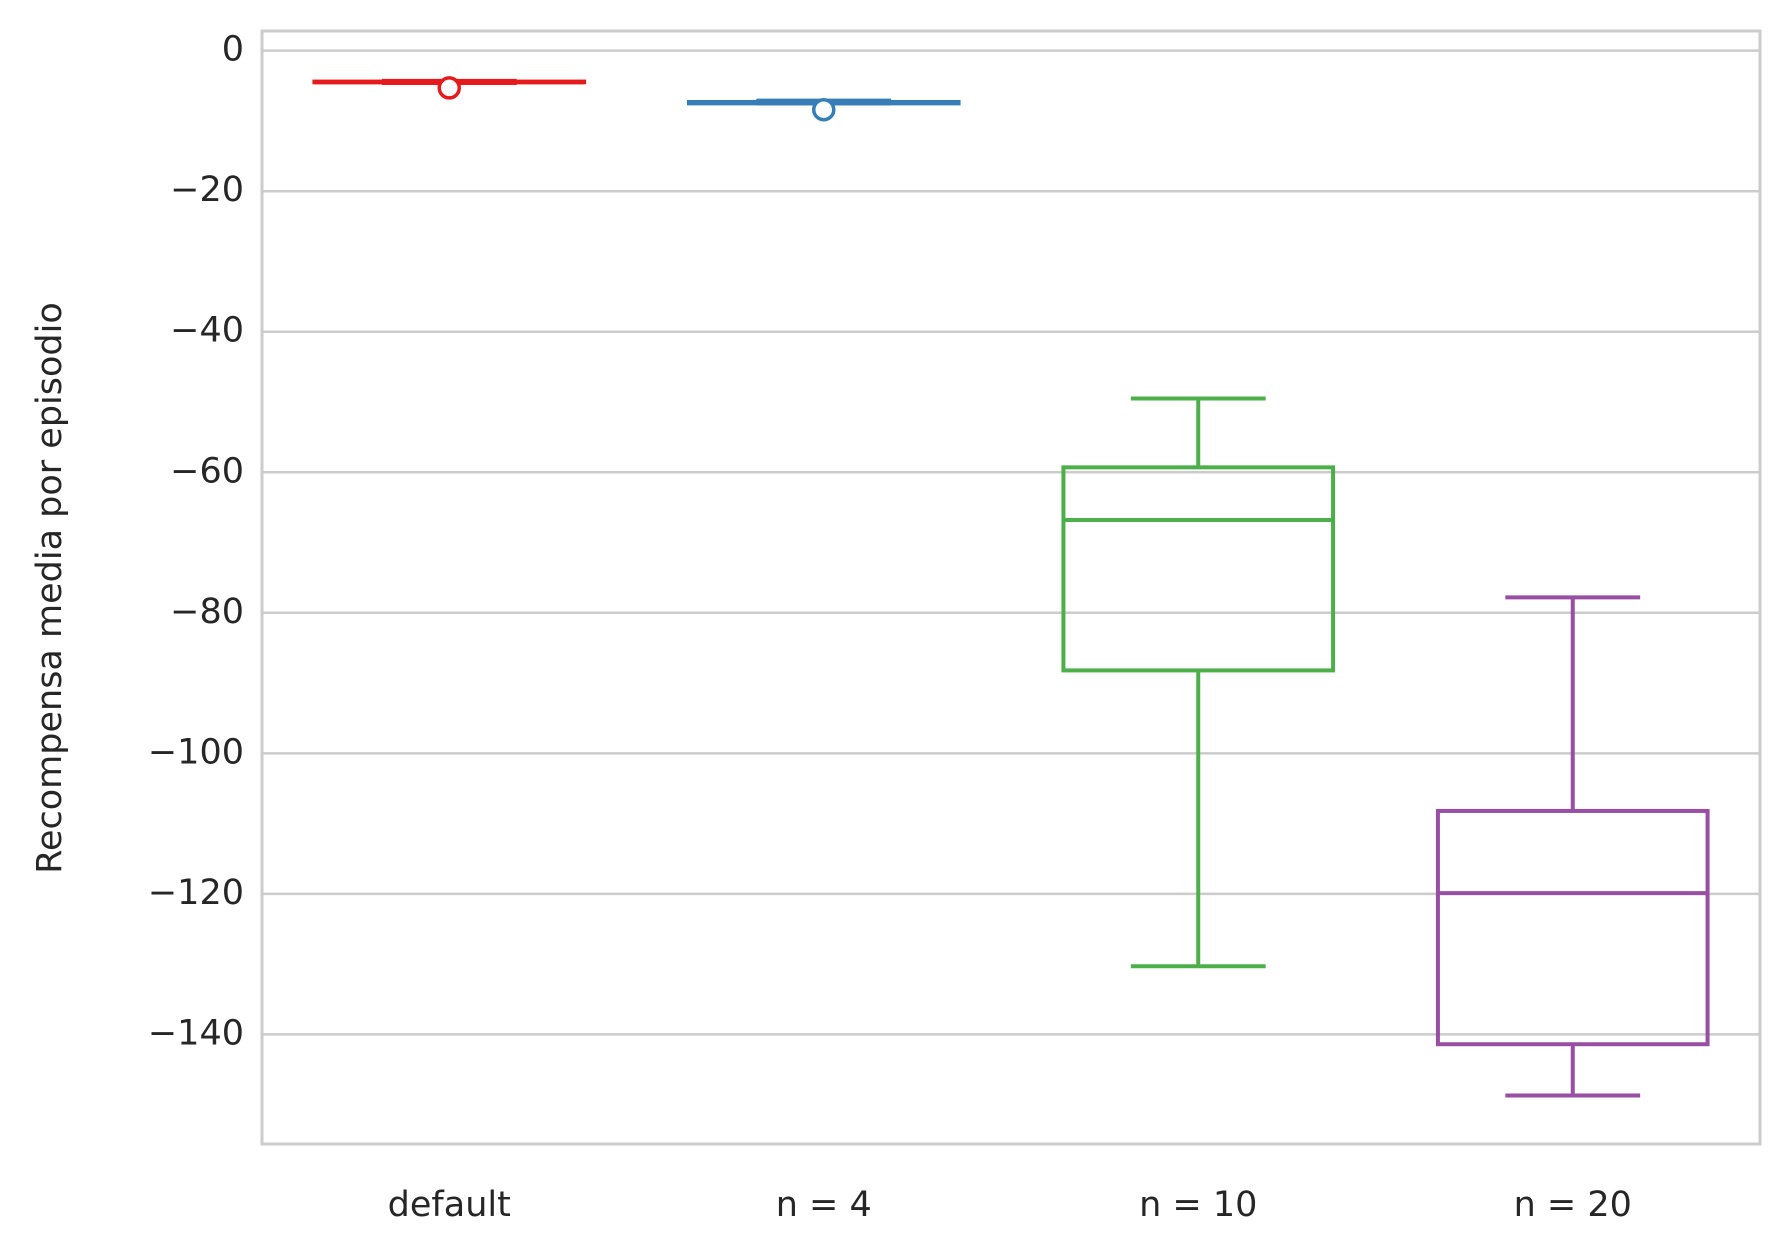  Describe the element at coordinates (207, 612) in the screenshot. I see `y-tick-label: −80` at that location.